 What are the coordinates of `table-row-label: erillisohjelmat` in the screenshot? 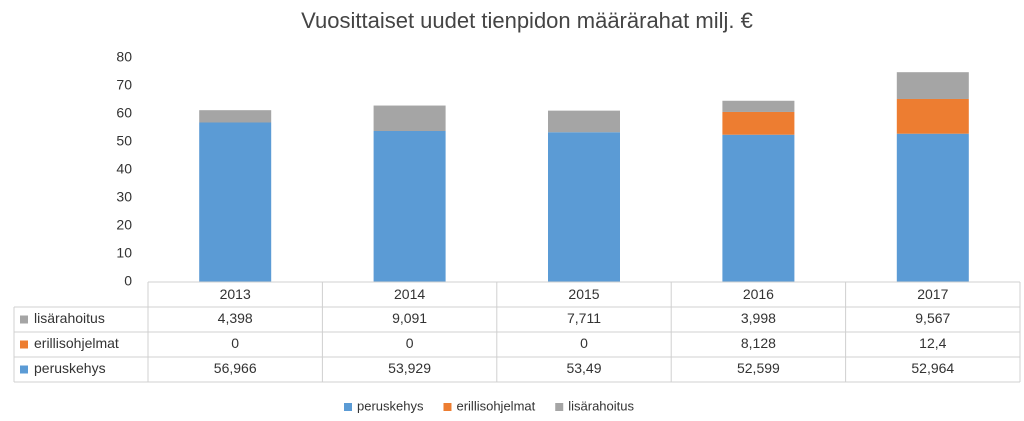 It's located at (76, 343).